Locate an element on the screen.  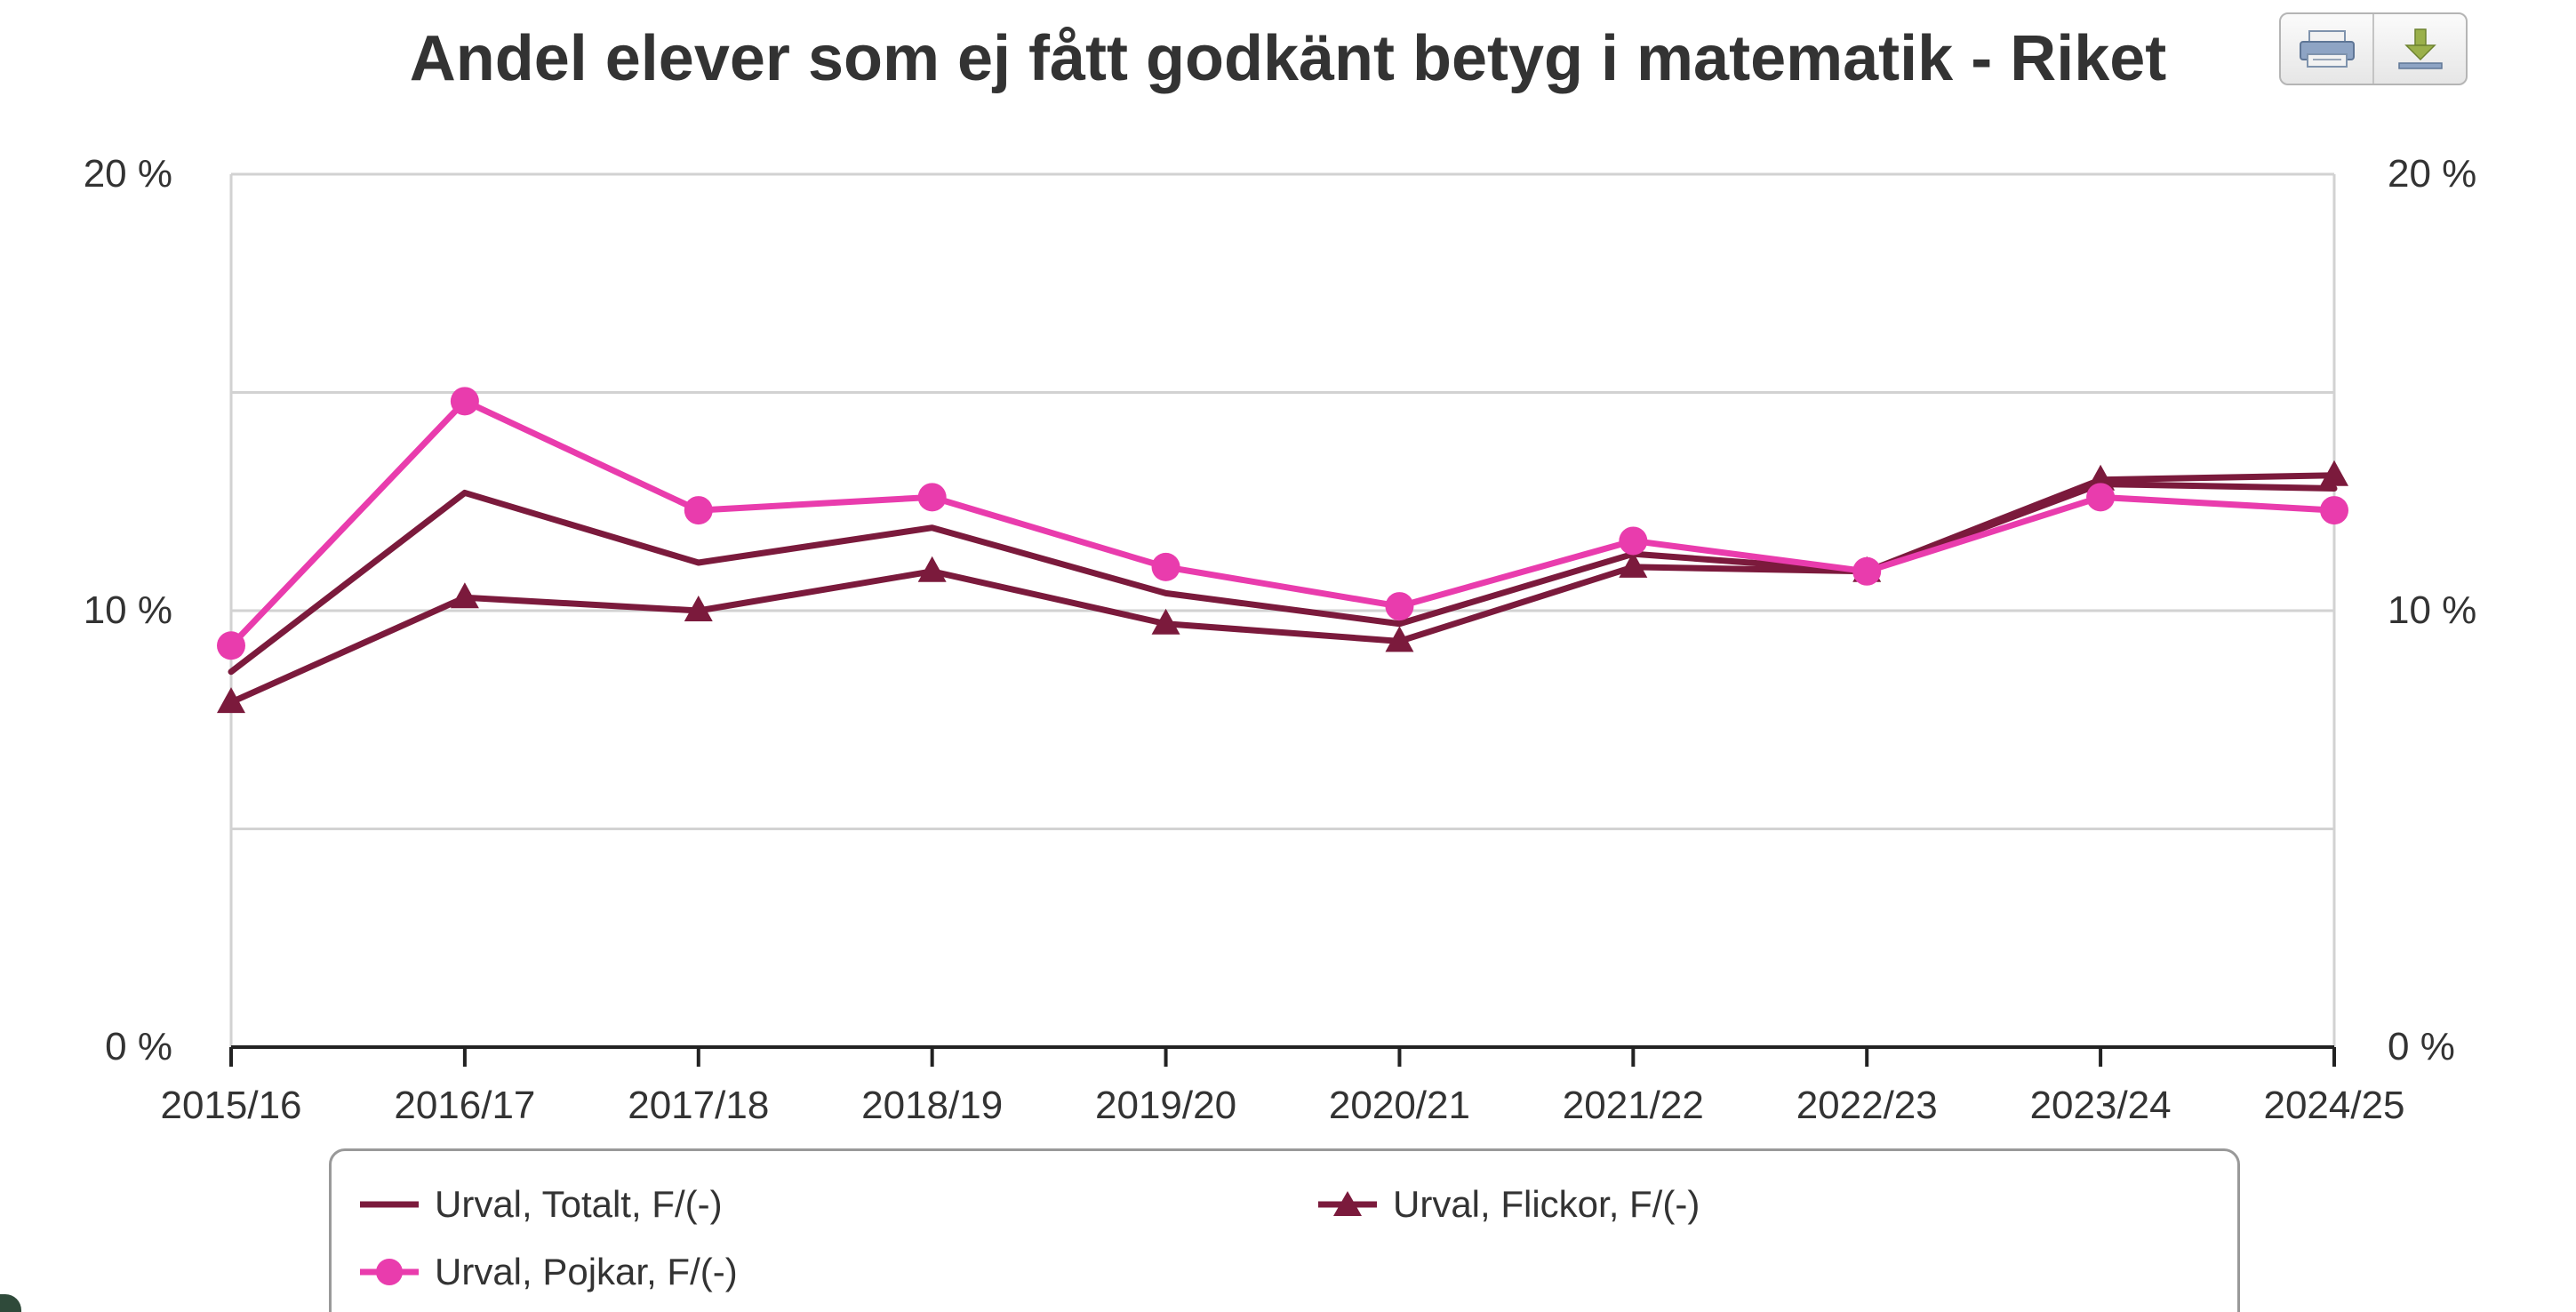
legend-line-swatch is located at coordinates (389, 1204).